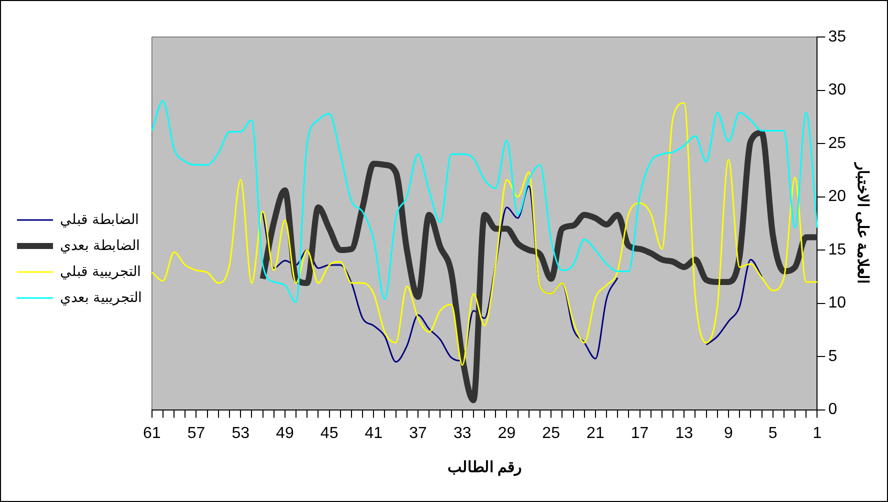 This screenshot has height=502, width=888. What do you see at coordinates (833, 409) in the screenshot?
I see `y-tick-label: 0` at bounding box center [833, 409].